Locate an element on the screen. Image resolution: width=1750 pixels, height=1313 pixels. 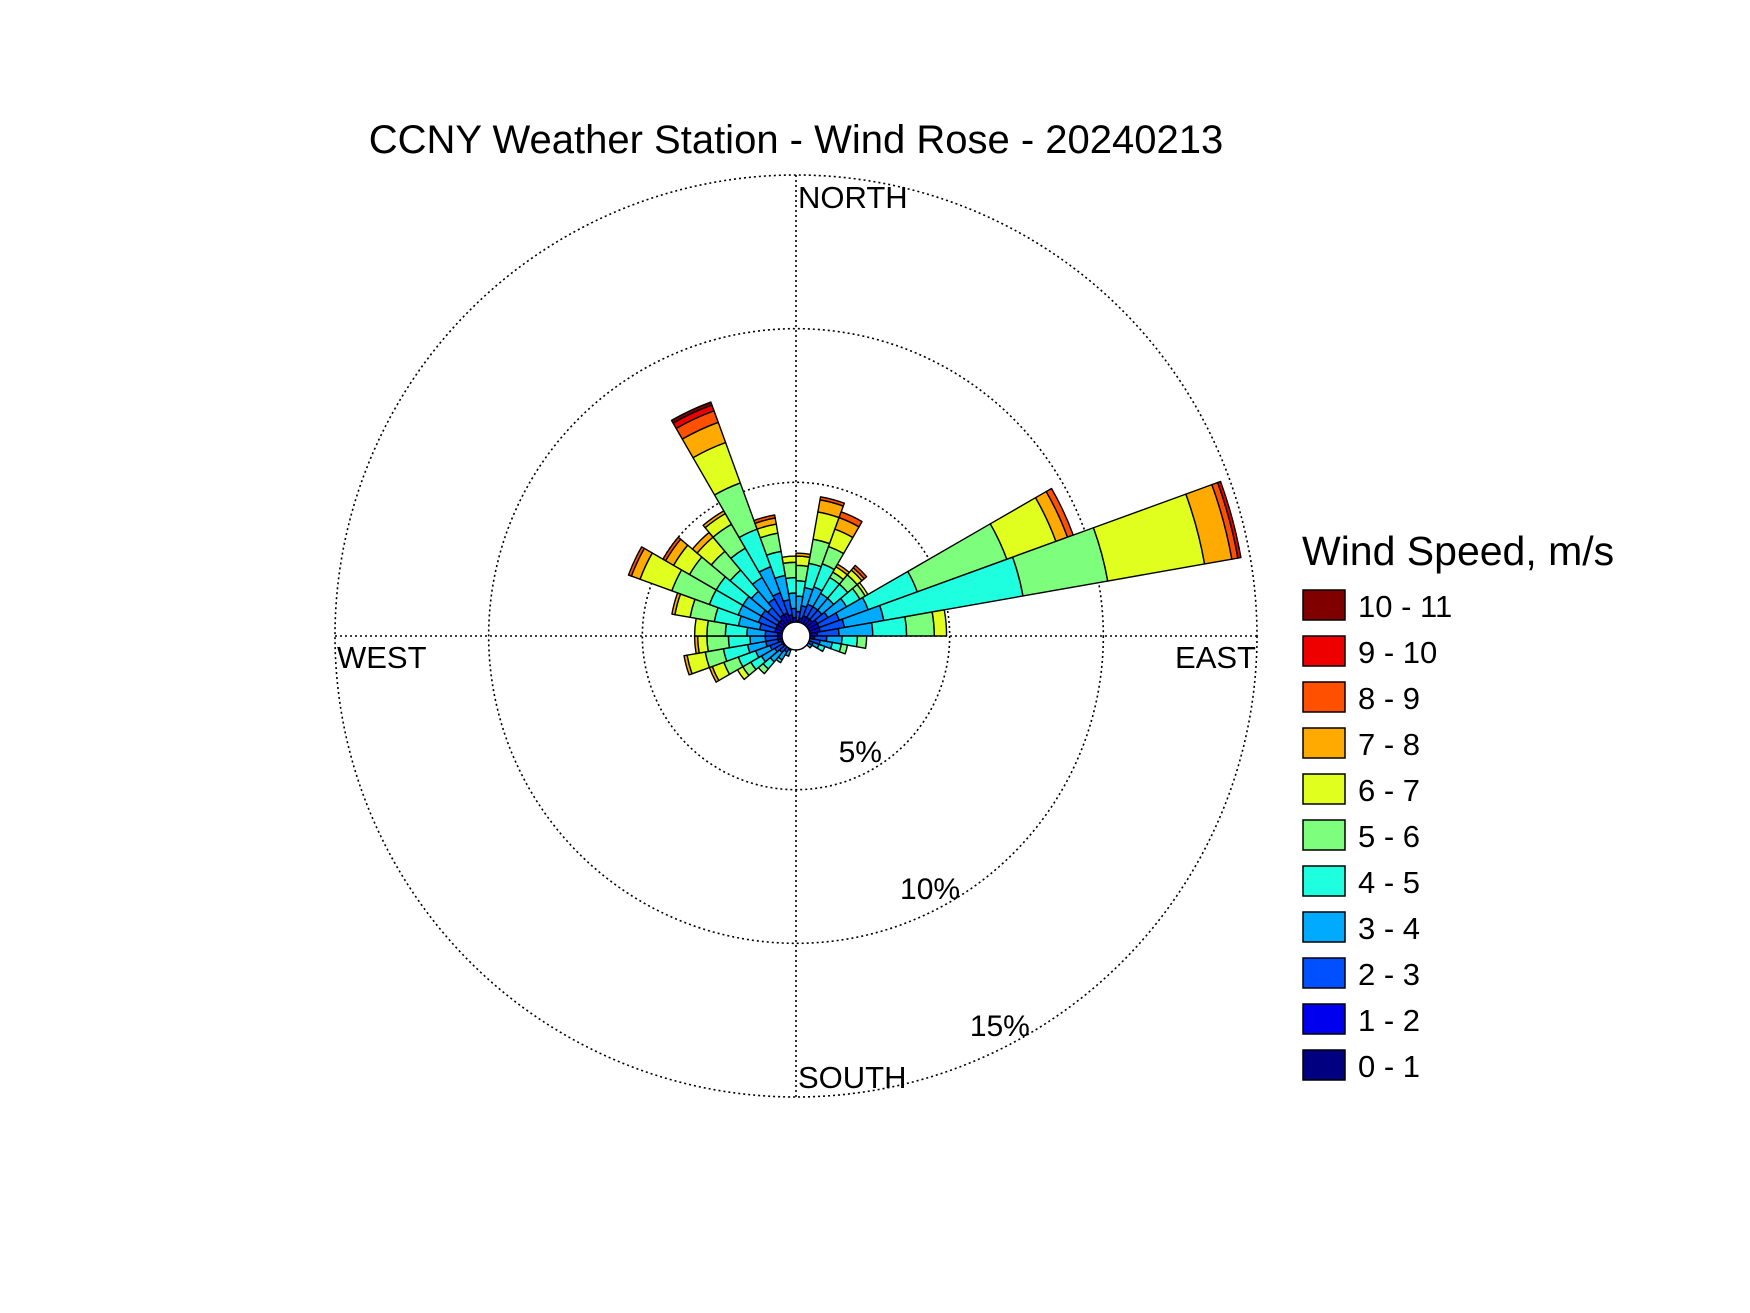
legend-label: 1 - 2 is located at coordinates (1389, 1020).